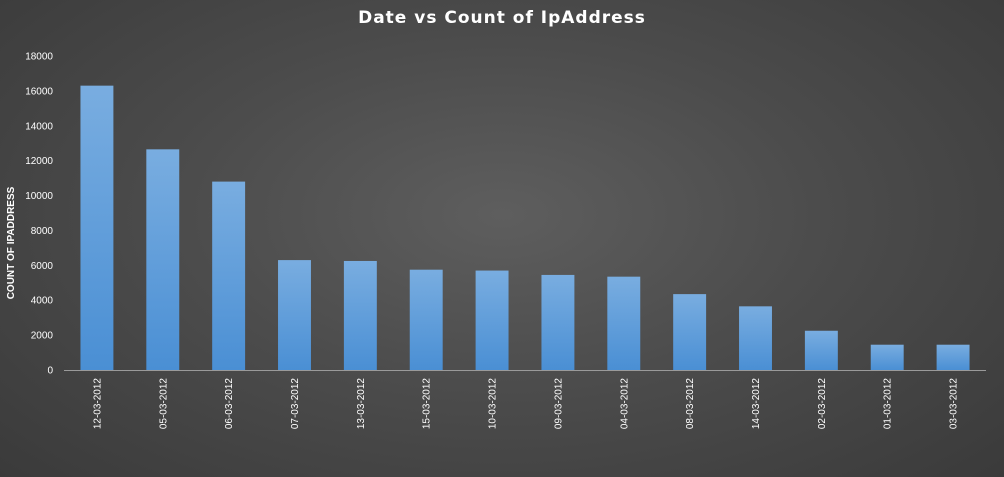 The height and width of the screenshot is (477, 1004). Describe the element at coordinates (954, 404) in the screenshot. I see `x-tick-label: 03-03-2012` at that location.